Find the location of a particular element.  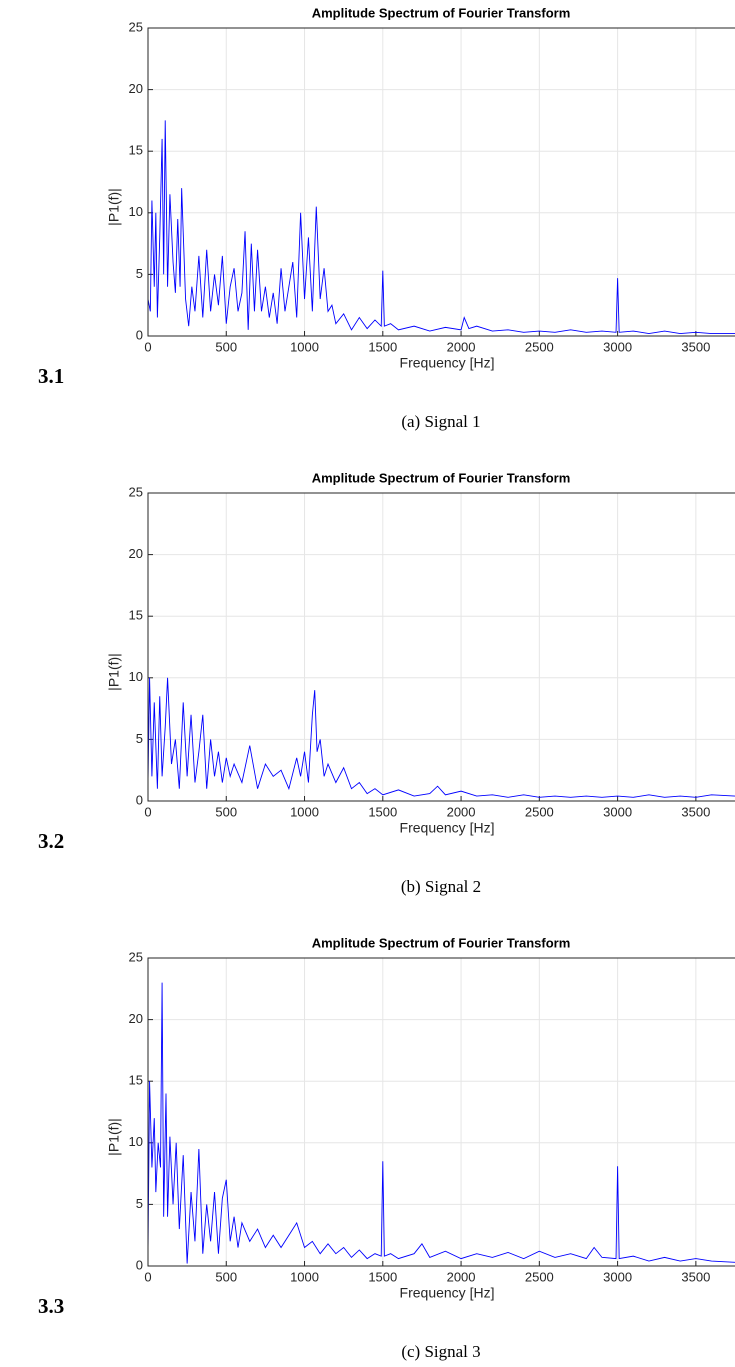

caption: (c) Signal 3 is located at coordinates (440, 1351).